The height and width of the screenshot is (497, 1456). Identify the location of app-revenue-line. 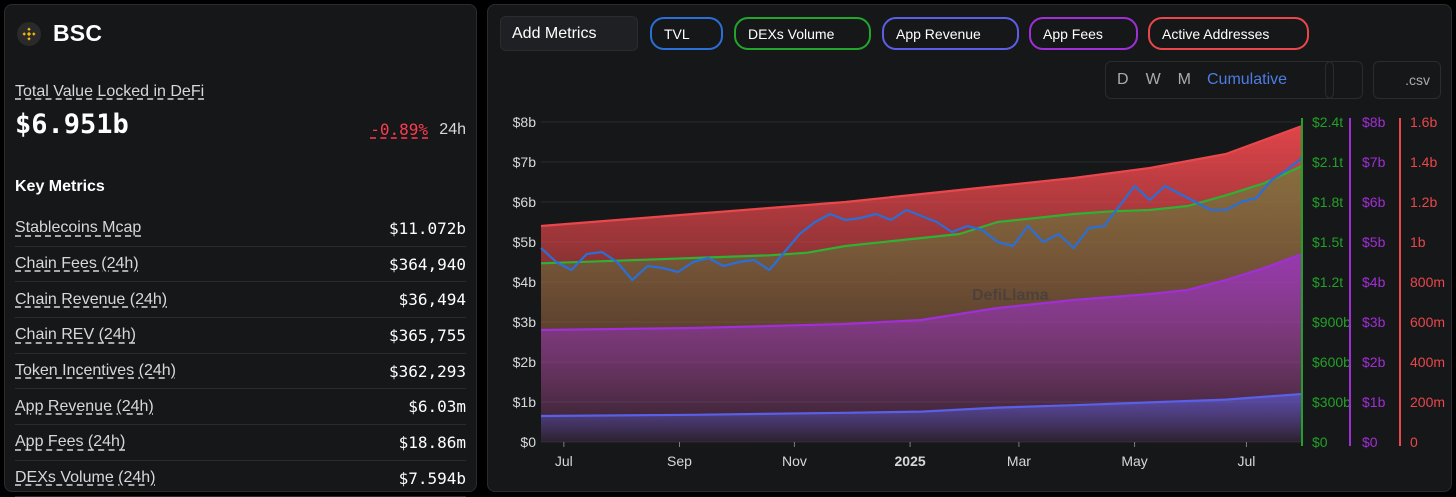
(921, 405).